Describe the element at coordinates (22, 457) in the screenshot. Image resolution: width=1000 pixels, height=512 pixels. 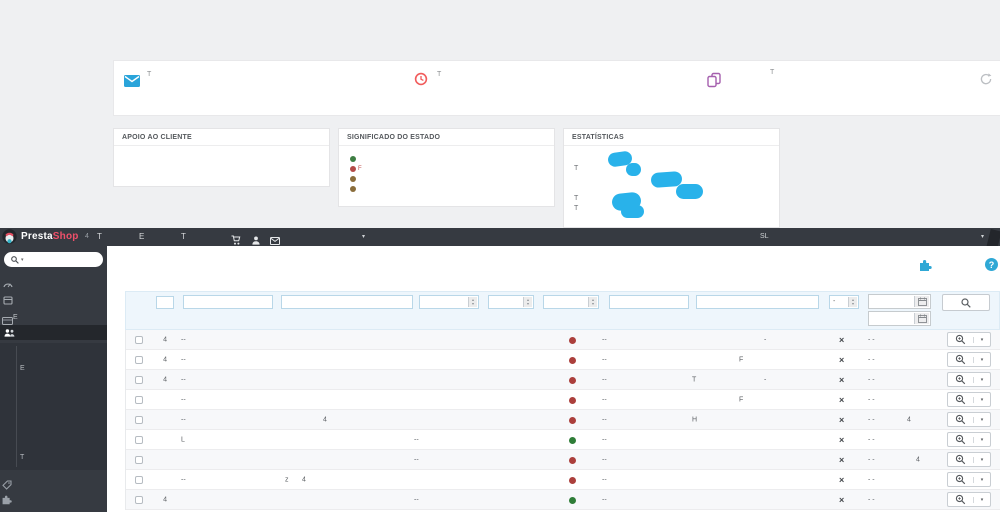
I see `submenu-item: T` at that location.